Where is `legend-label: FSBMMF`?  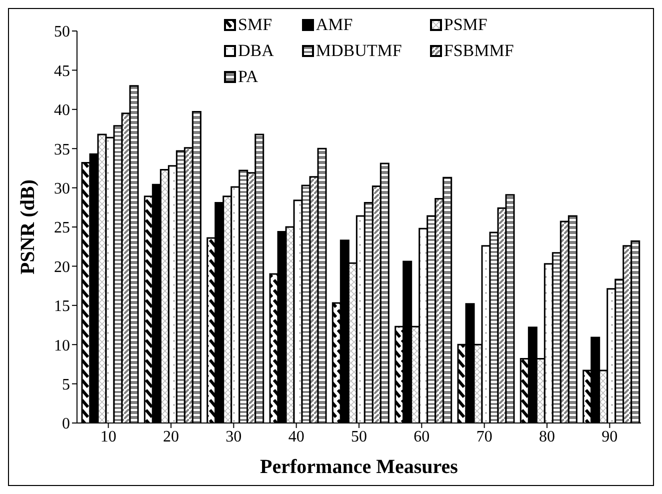
legend-label: FSBMMF is located at coordinates (479, 51).